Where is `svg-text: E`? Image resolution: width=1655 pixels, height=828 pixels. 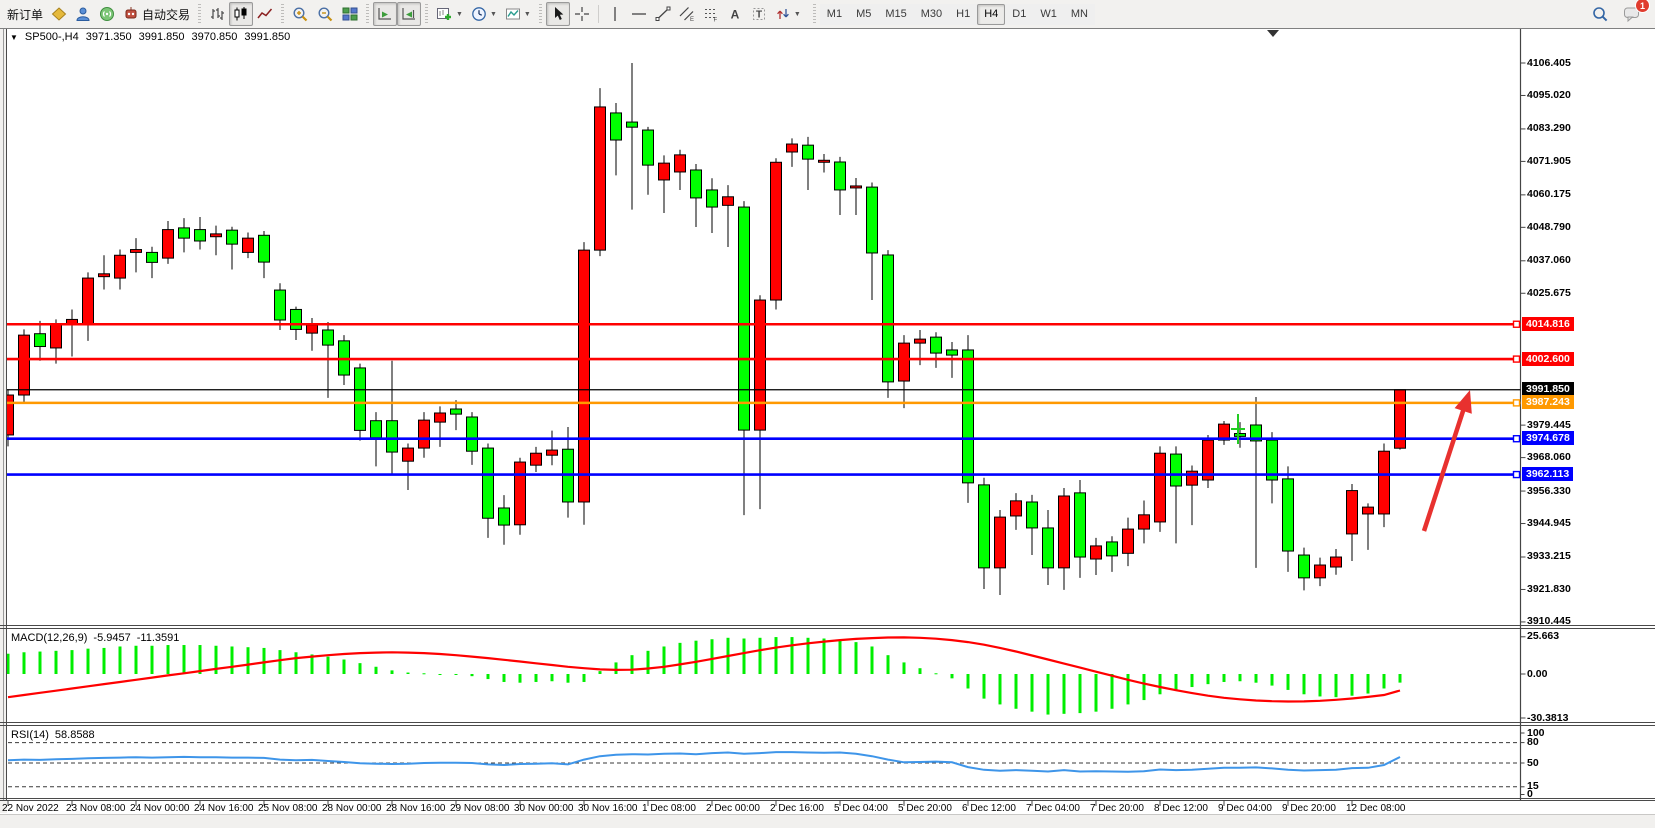
svg-text: E is located at coordinates (692, 19).